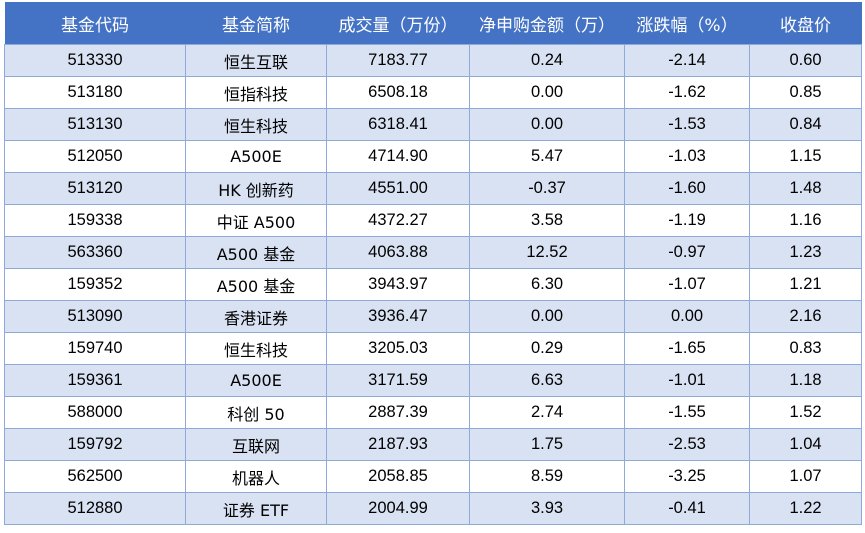 This screenshot has height=533, width=865. Describe the element at coordinates (805, 412) in the screenshot. I see `close-price-cell: 1.52` at that location.